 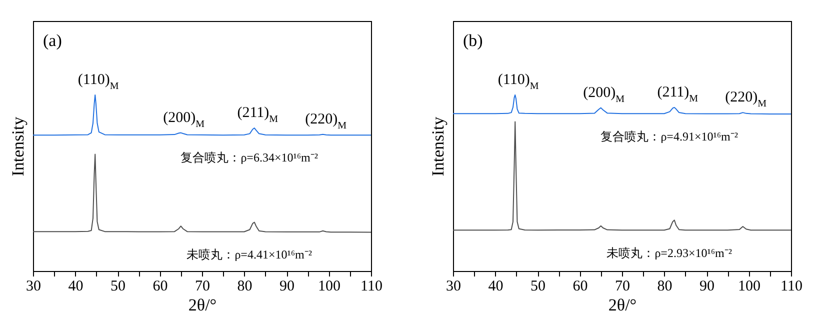 I want to click on series-label: 复合喷丸：ρ=6.34×10¹⁶m⁻², so click(x=249, y=157).